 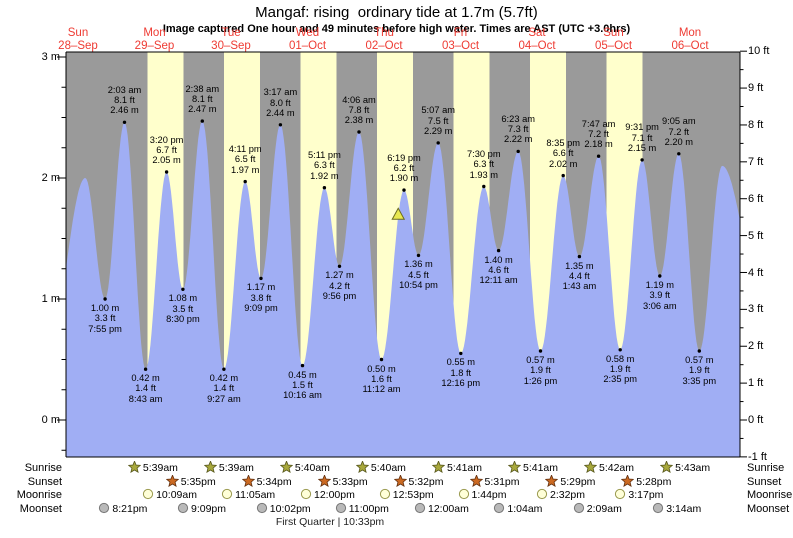 I want to click on day-date: 06–Oct, so click(x=690, y=45).